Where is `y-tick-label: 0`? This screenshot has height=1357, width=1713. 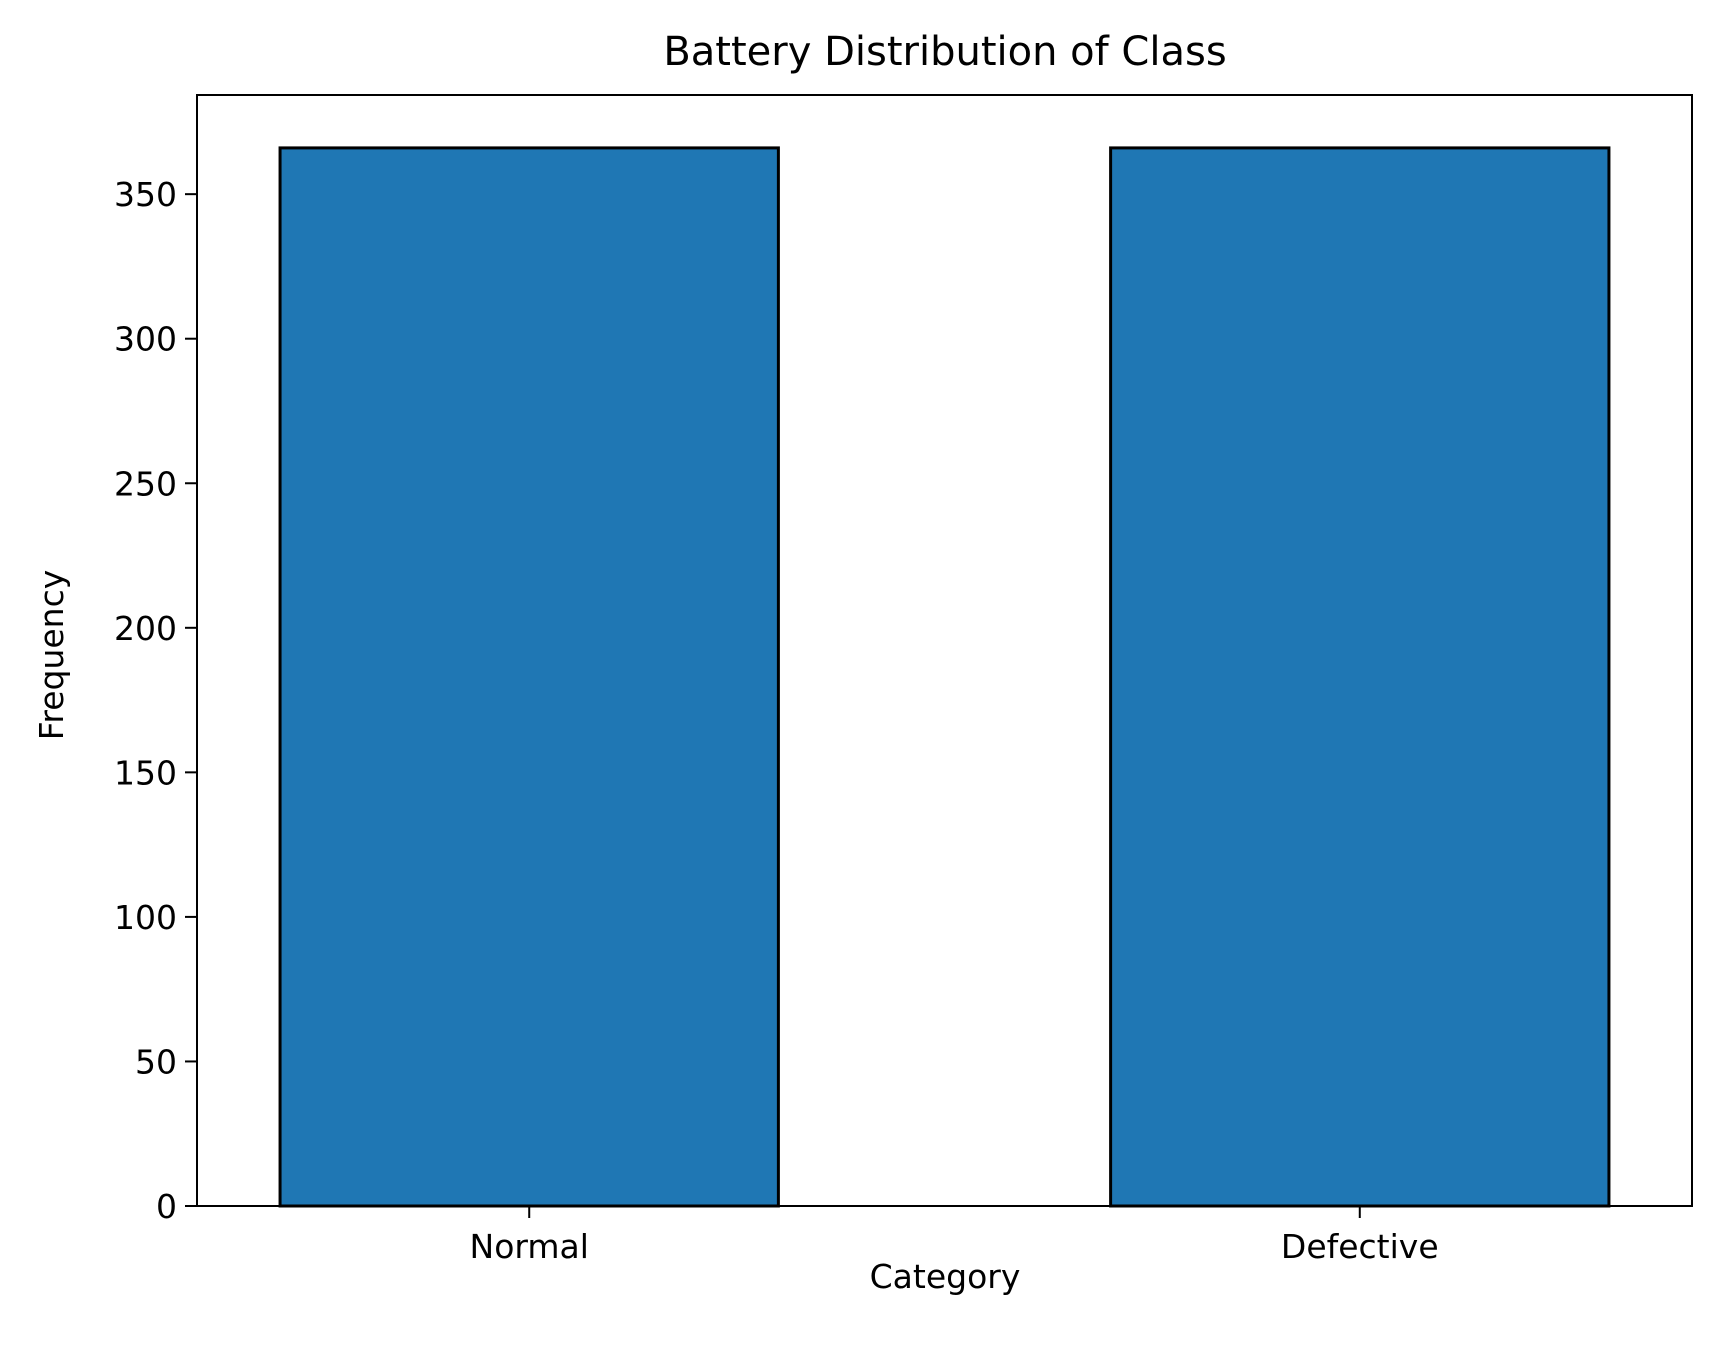 y-tick-label: 0 is located at coordinates (166, 1206).